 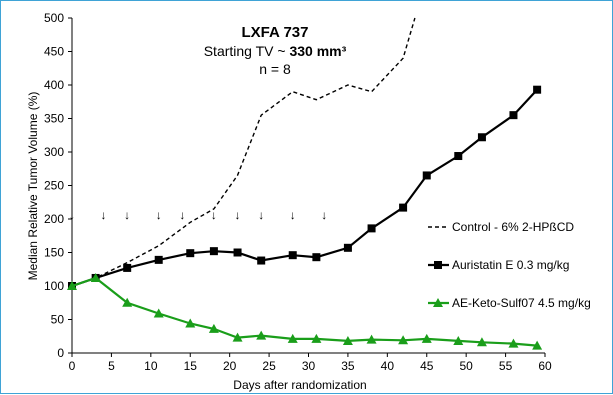 I want to click on legend-entry: AE-Keto-Sulf07 4.5 mg/kg, so click(x=509, y=303).